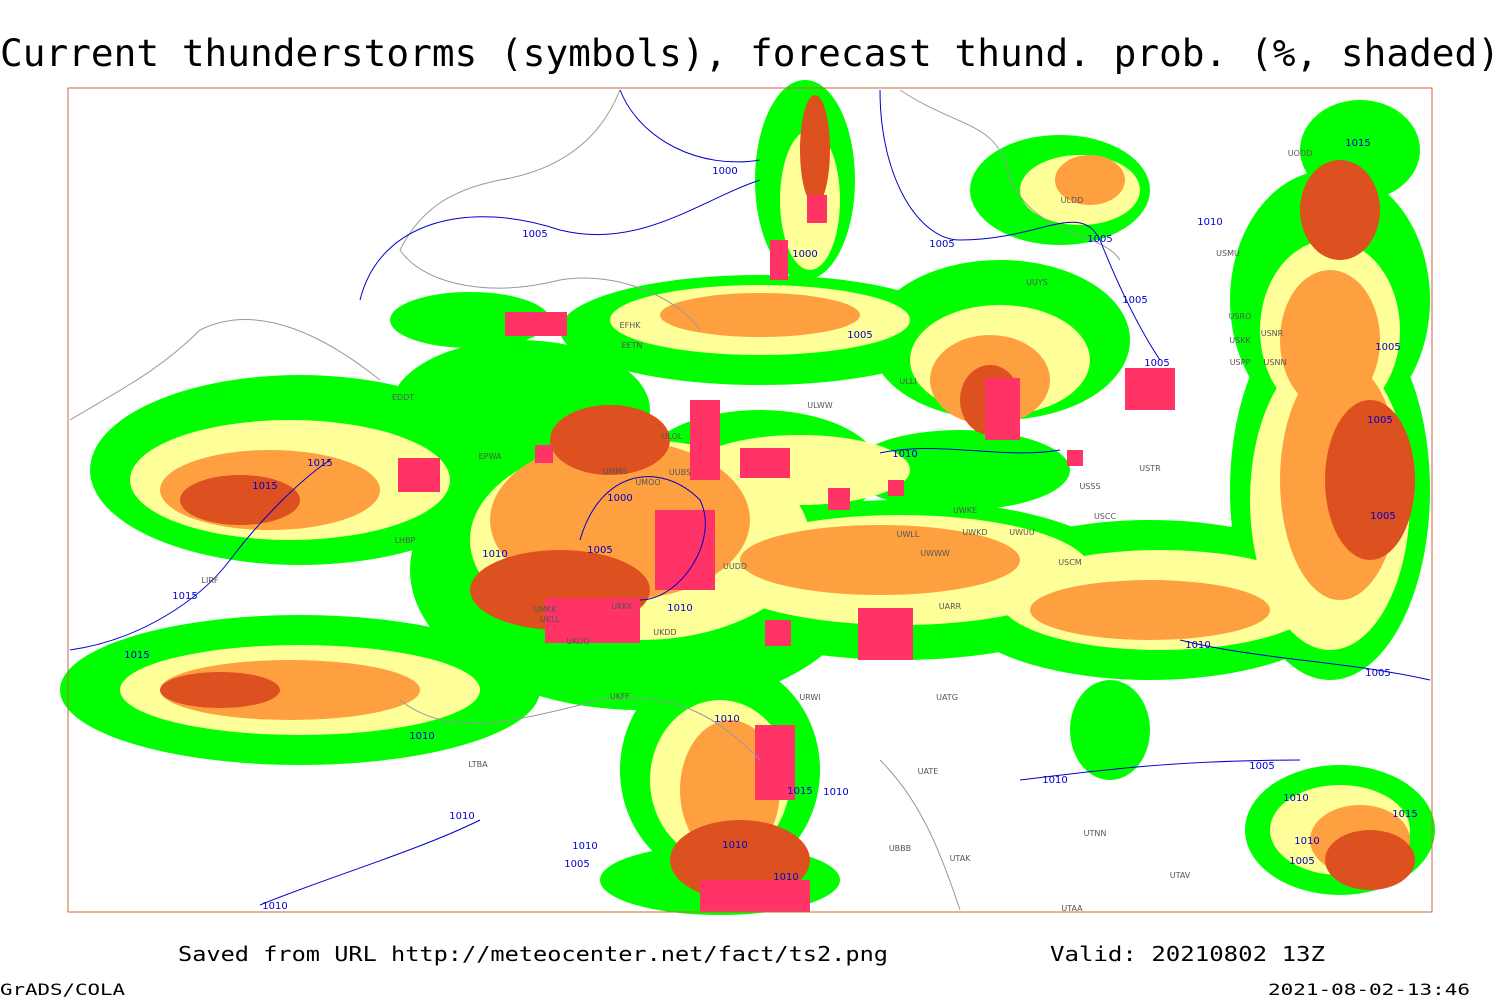  What do you see at coordinates (1180, 875) in the screenshot?
I see `station-code: UTAV` at bounding box center [1180, 875].